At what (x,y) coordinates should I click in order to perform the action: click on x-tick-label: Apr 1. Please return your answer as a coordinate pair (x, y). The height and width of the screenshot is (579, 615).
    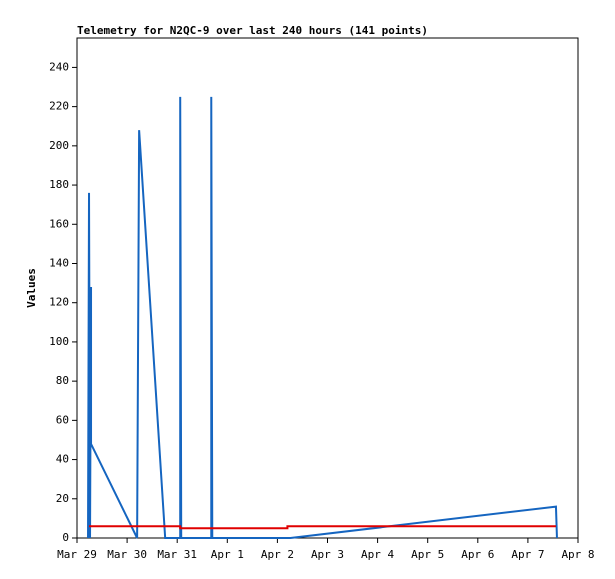
    Looking at the image, I should click on (227, 554).